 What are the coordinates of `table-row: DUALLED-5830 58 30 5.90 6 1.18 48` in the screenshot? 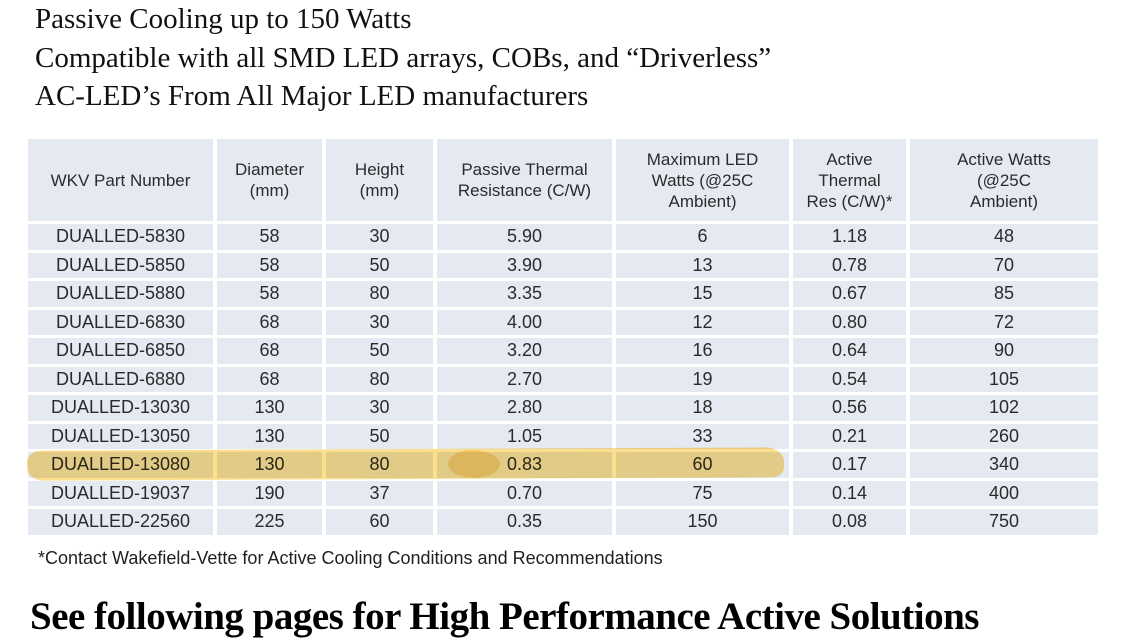 It's located at (563, 237).